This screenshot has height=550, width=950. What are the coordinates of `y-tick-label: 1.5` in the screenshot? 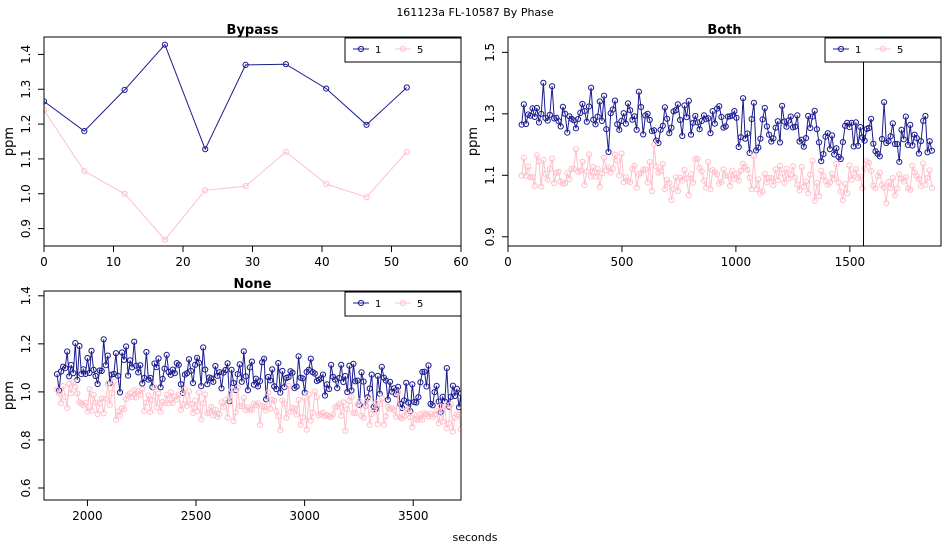 It's located at (490, 52).